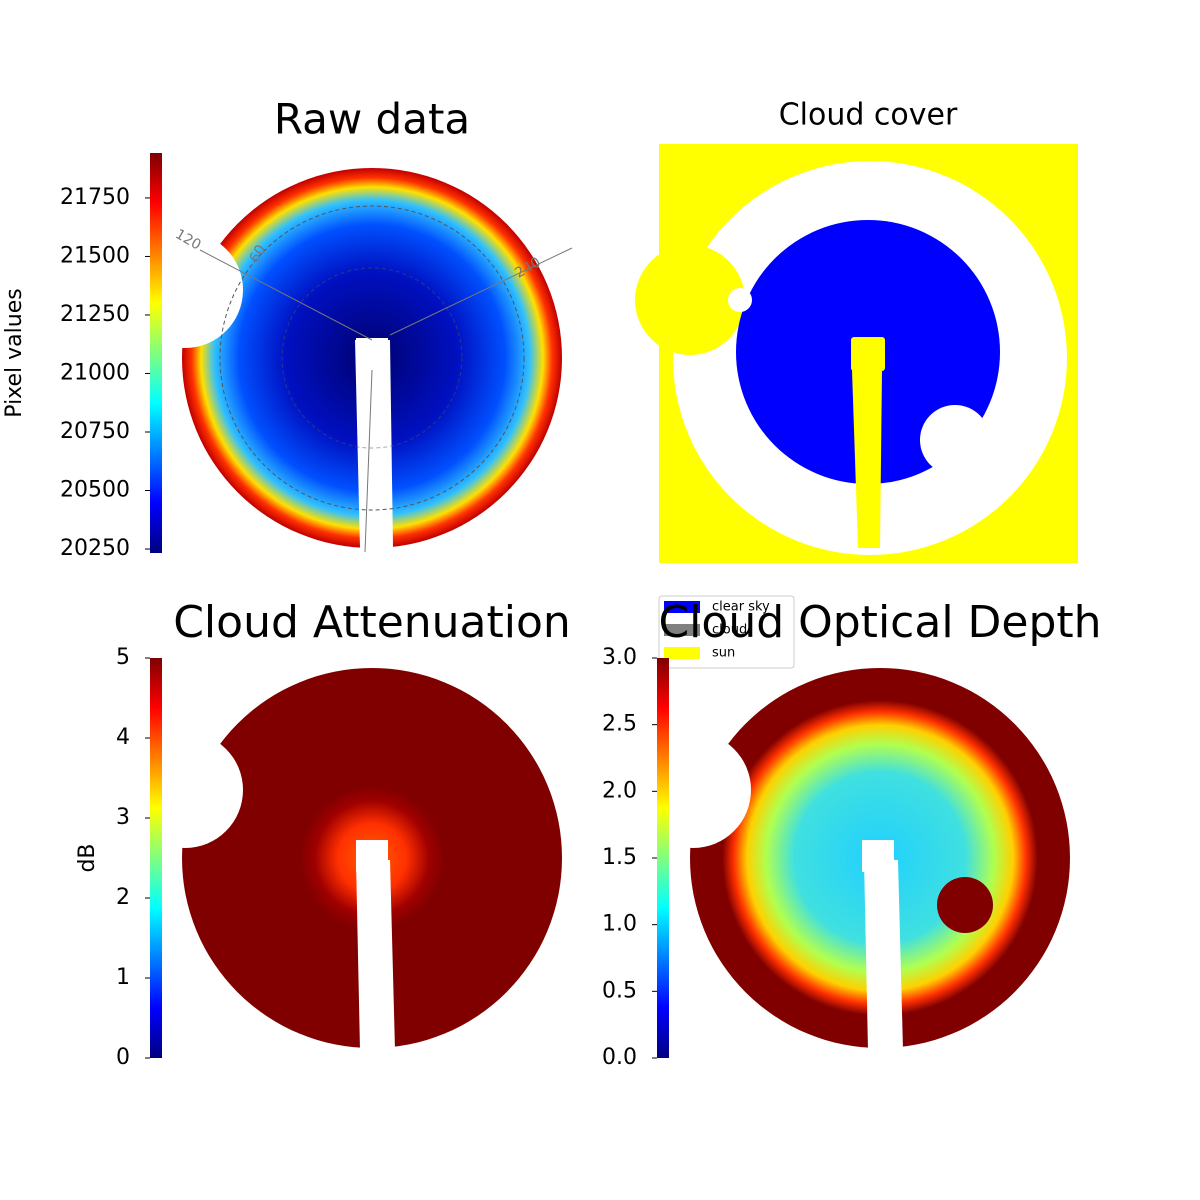 The image size is (1200, 1200). I want to click on chart-title: Raw data, so click(372, 119).